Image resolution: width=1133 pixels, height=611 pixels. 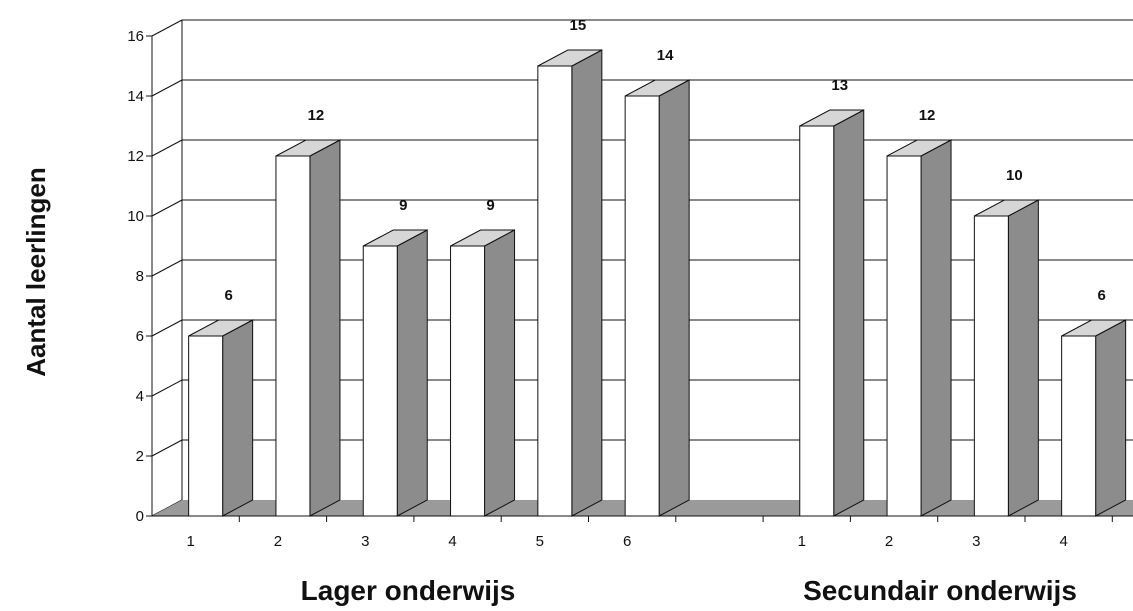 I want to click on data-label: 14, so click(x=665, y=55).